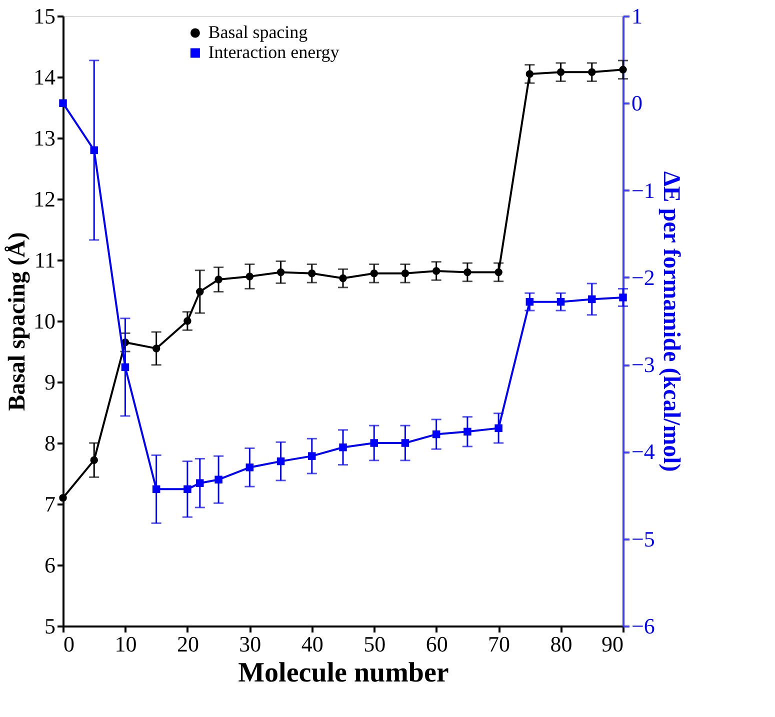  I want to click on x-tick-label: 40, so click(312, 644).